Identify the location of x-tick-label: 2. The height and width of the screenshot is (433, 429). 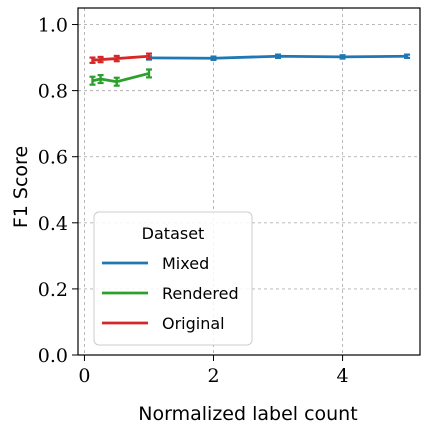
(213, 376).